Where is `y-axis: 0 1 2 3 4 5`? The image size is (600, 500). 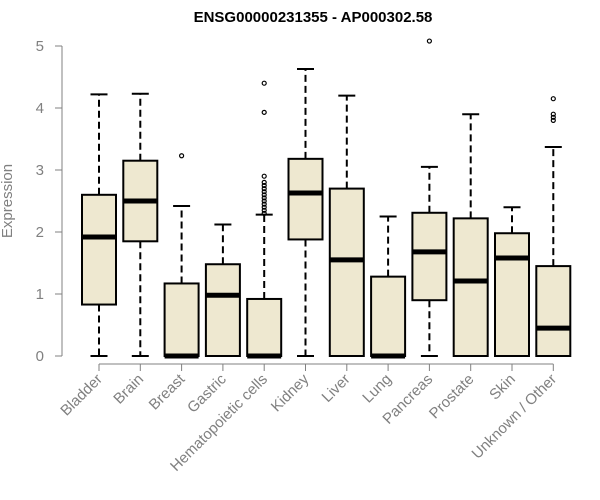
y-axis: 0 1 2 3 4 5 is located at coordinates (49, 201).